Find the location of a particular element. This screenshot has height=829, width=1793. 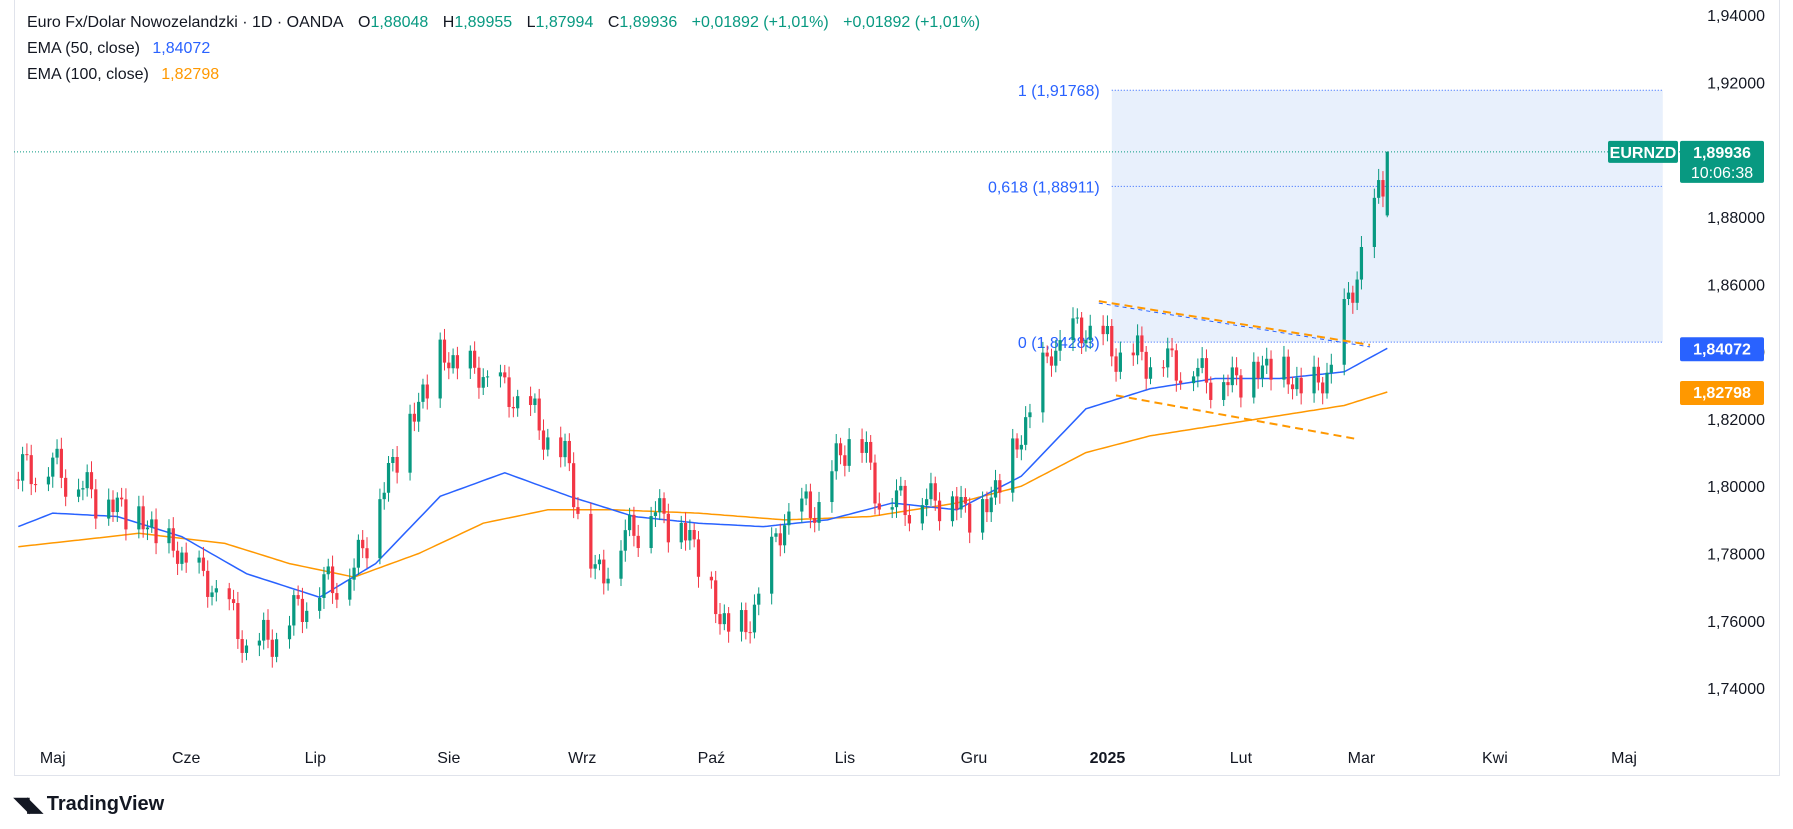

ema50-legend: EMA (50, close) 1,84072 is located at coordinates (119, 49).